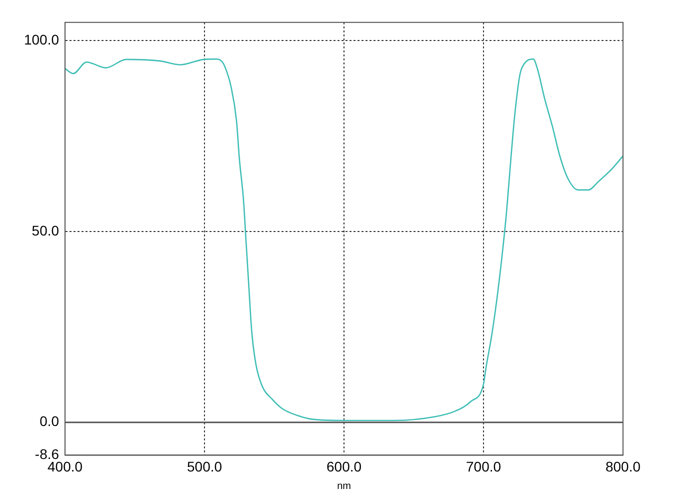  I want to click on y-tick-label: 100.0, so click(42, 40).